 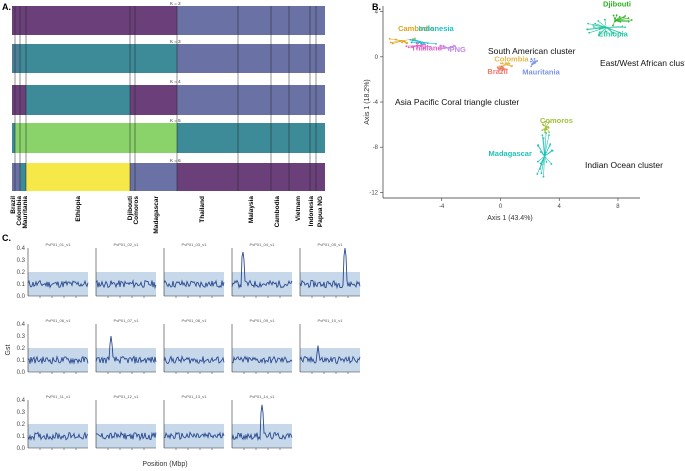 I want to click on gst-subplot: PvP01_06_v1, so click(x=58, y=346).